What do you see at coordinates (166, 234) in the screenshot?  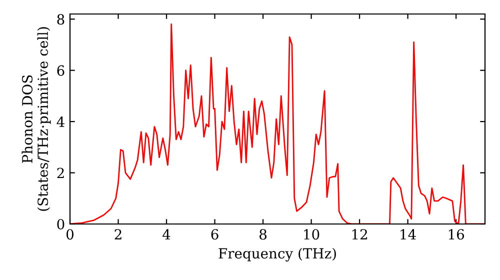 I see `x-tick-label: 4` at bounding box center [166, 234].